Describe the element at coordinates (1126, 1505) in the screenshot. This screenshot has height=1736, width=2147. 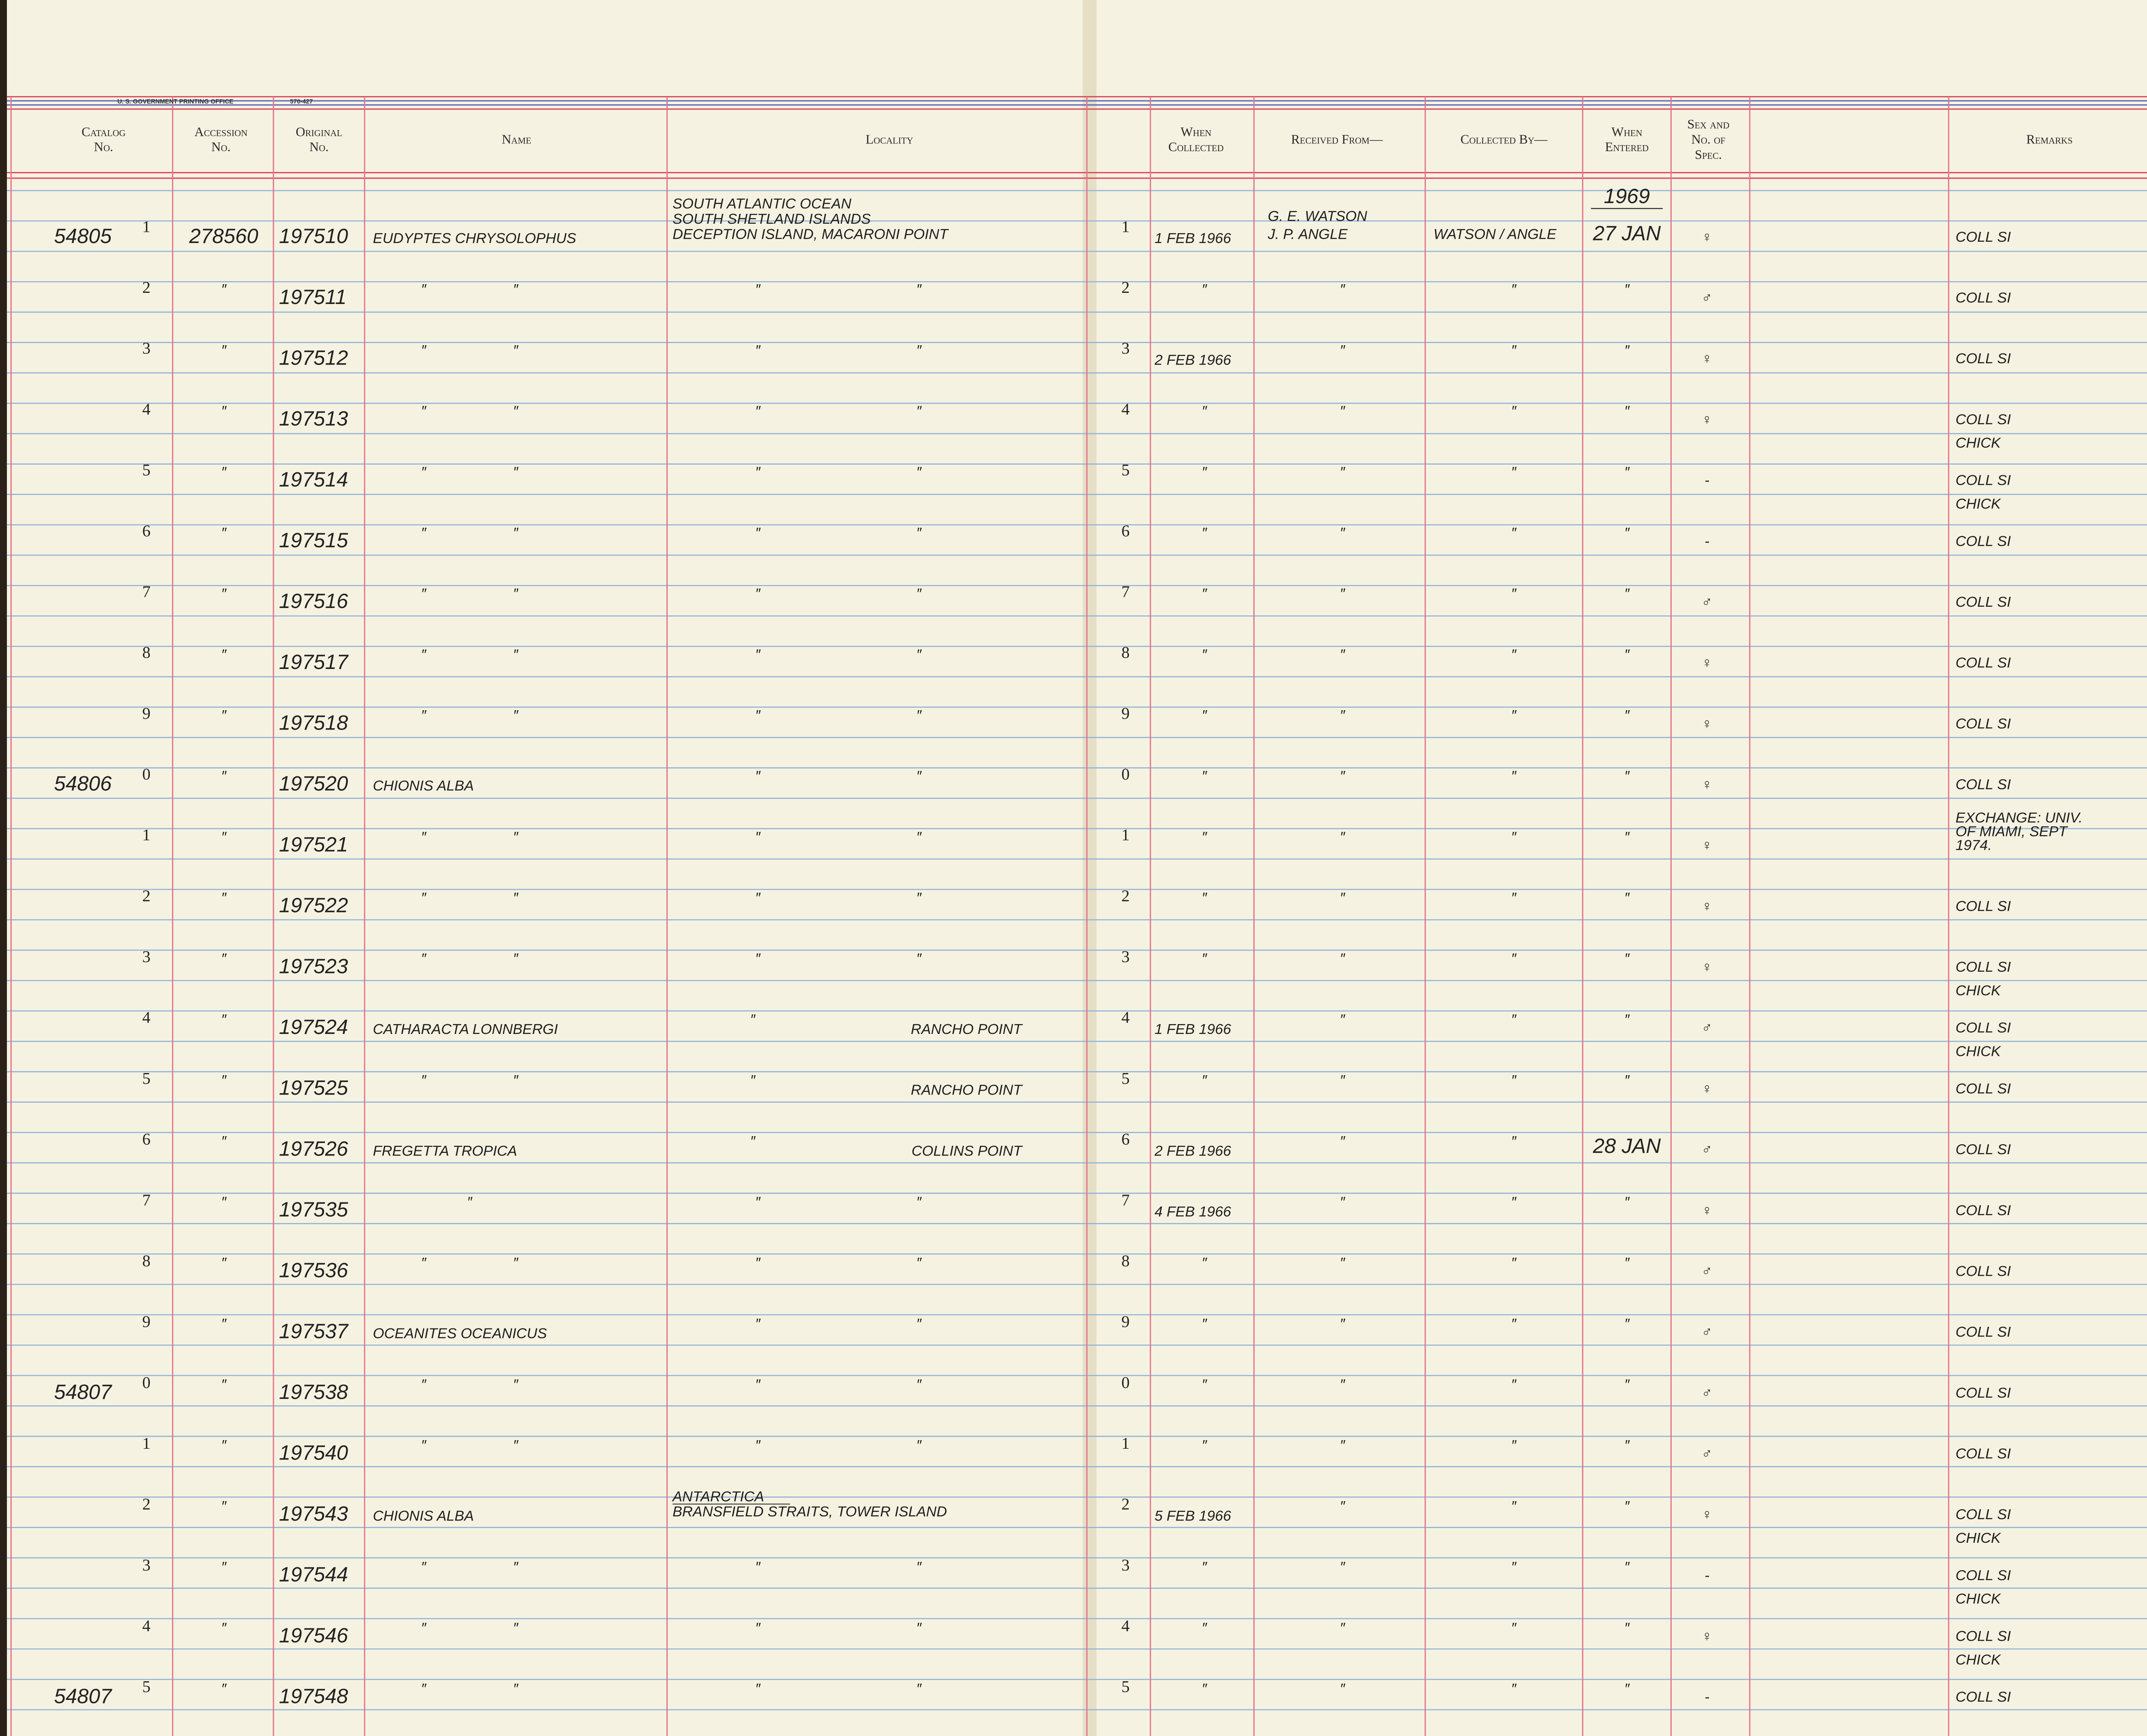
I see `d2: 2` at that location.